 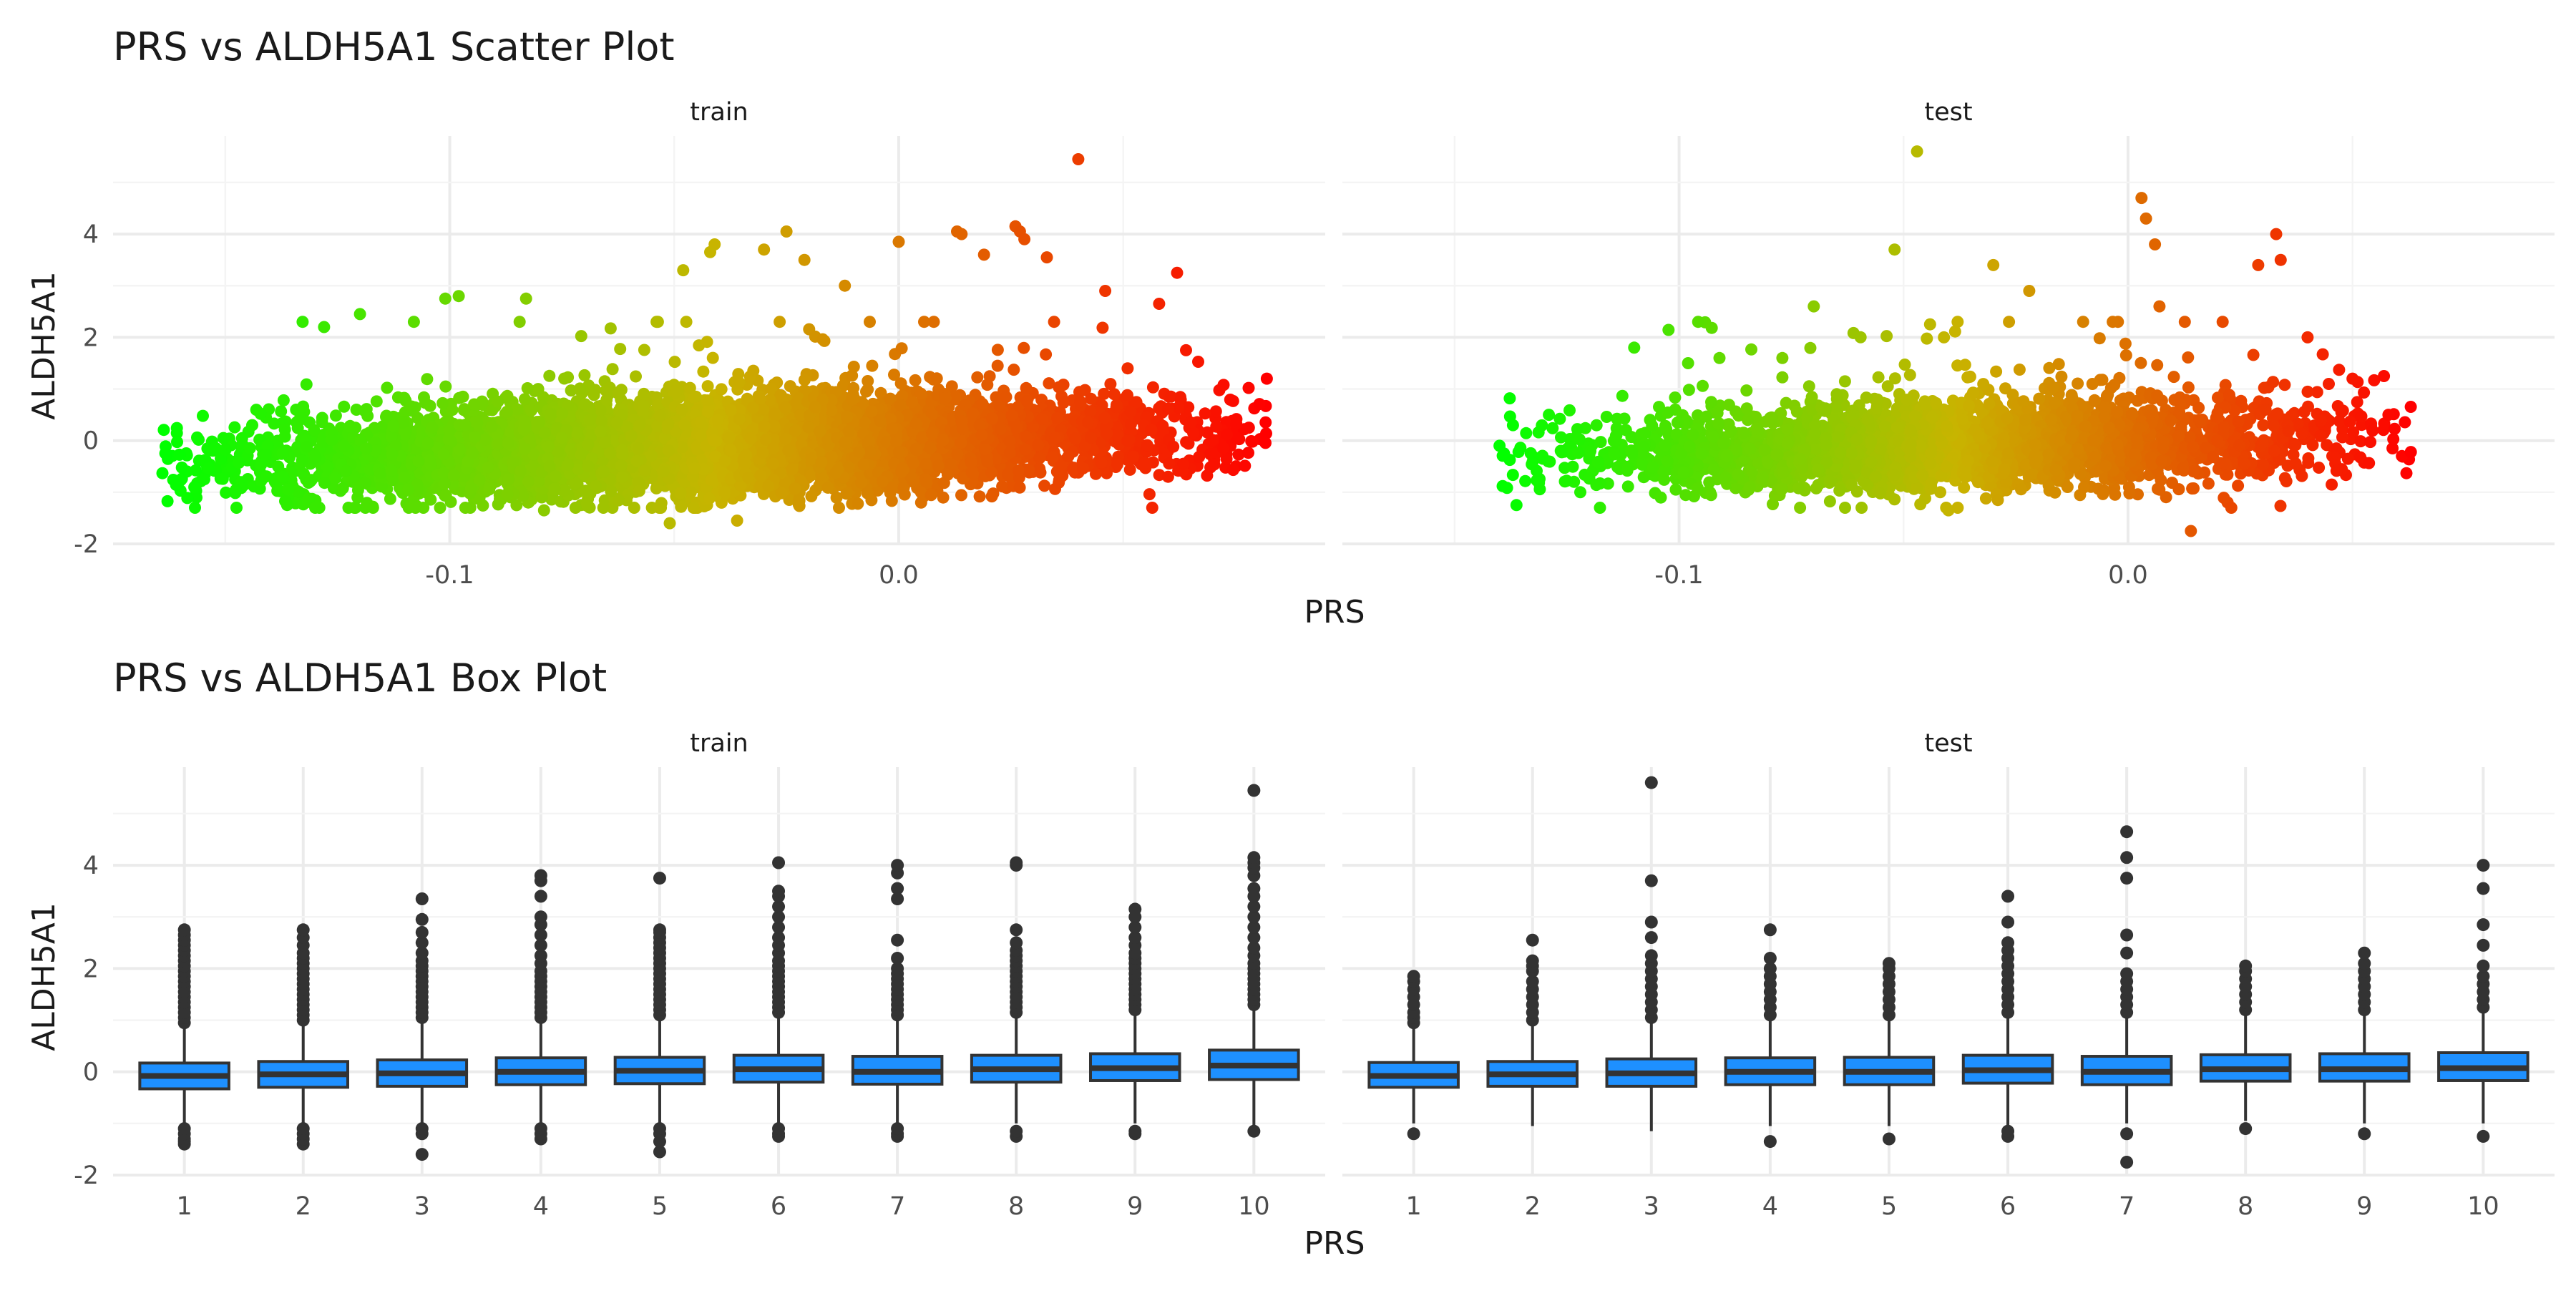 I want to click on scatter-y-tick-label: 2, so click(x=91, y=337).